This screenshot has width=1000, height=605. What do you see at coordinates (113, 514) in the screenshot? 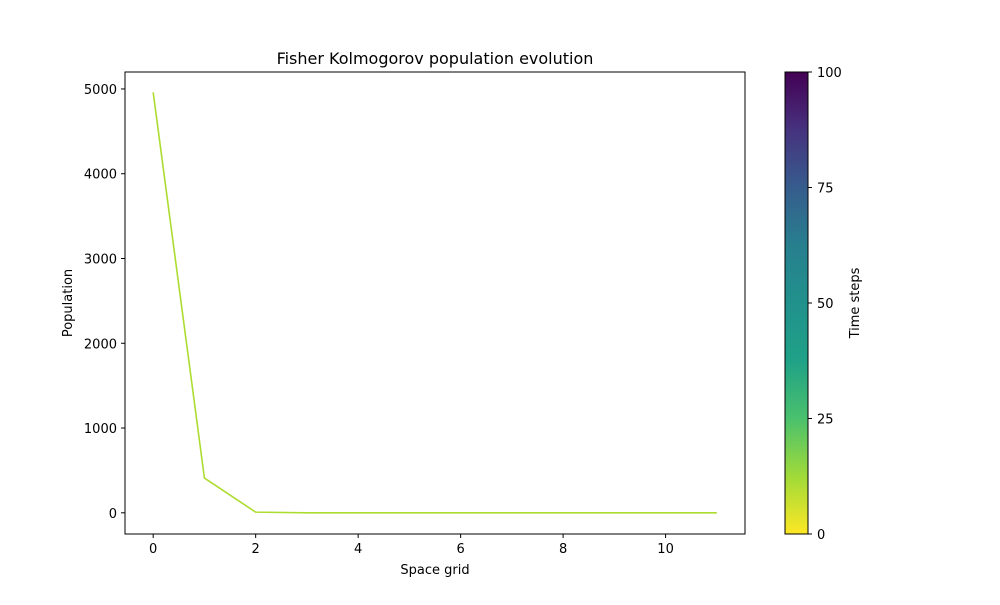
I see `y-tick-label: 0` at bounding box center [113, 514].